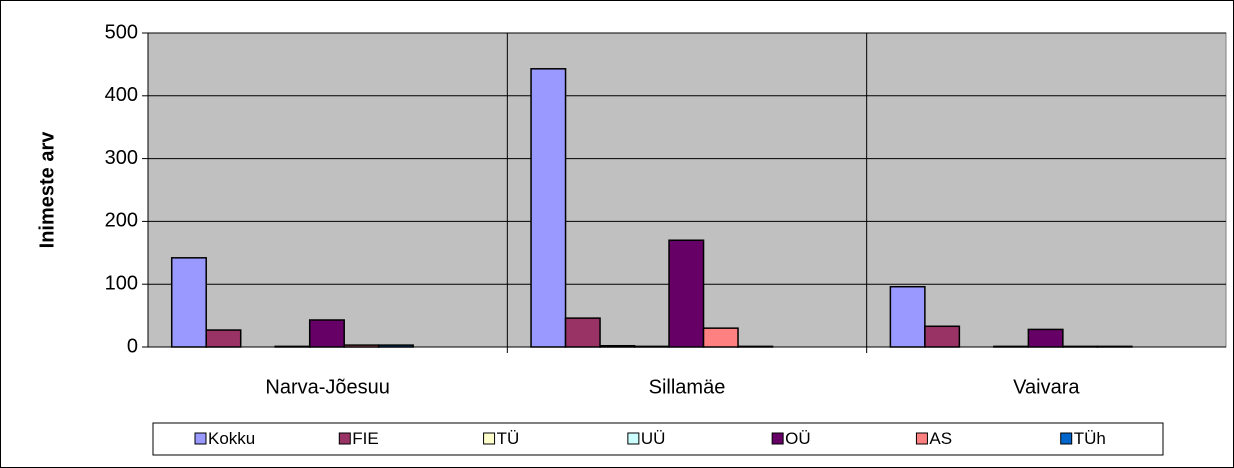 The height and width of the screenshot is (468, 1234). I want to click on legend-label: FIE, so click(365, 438).